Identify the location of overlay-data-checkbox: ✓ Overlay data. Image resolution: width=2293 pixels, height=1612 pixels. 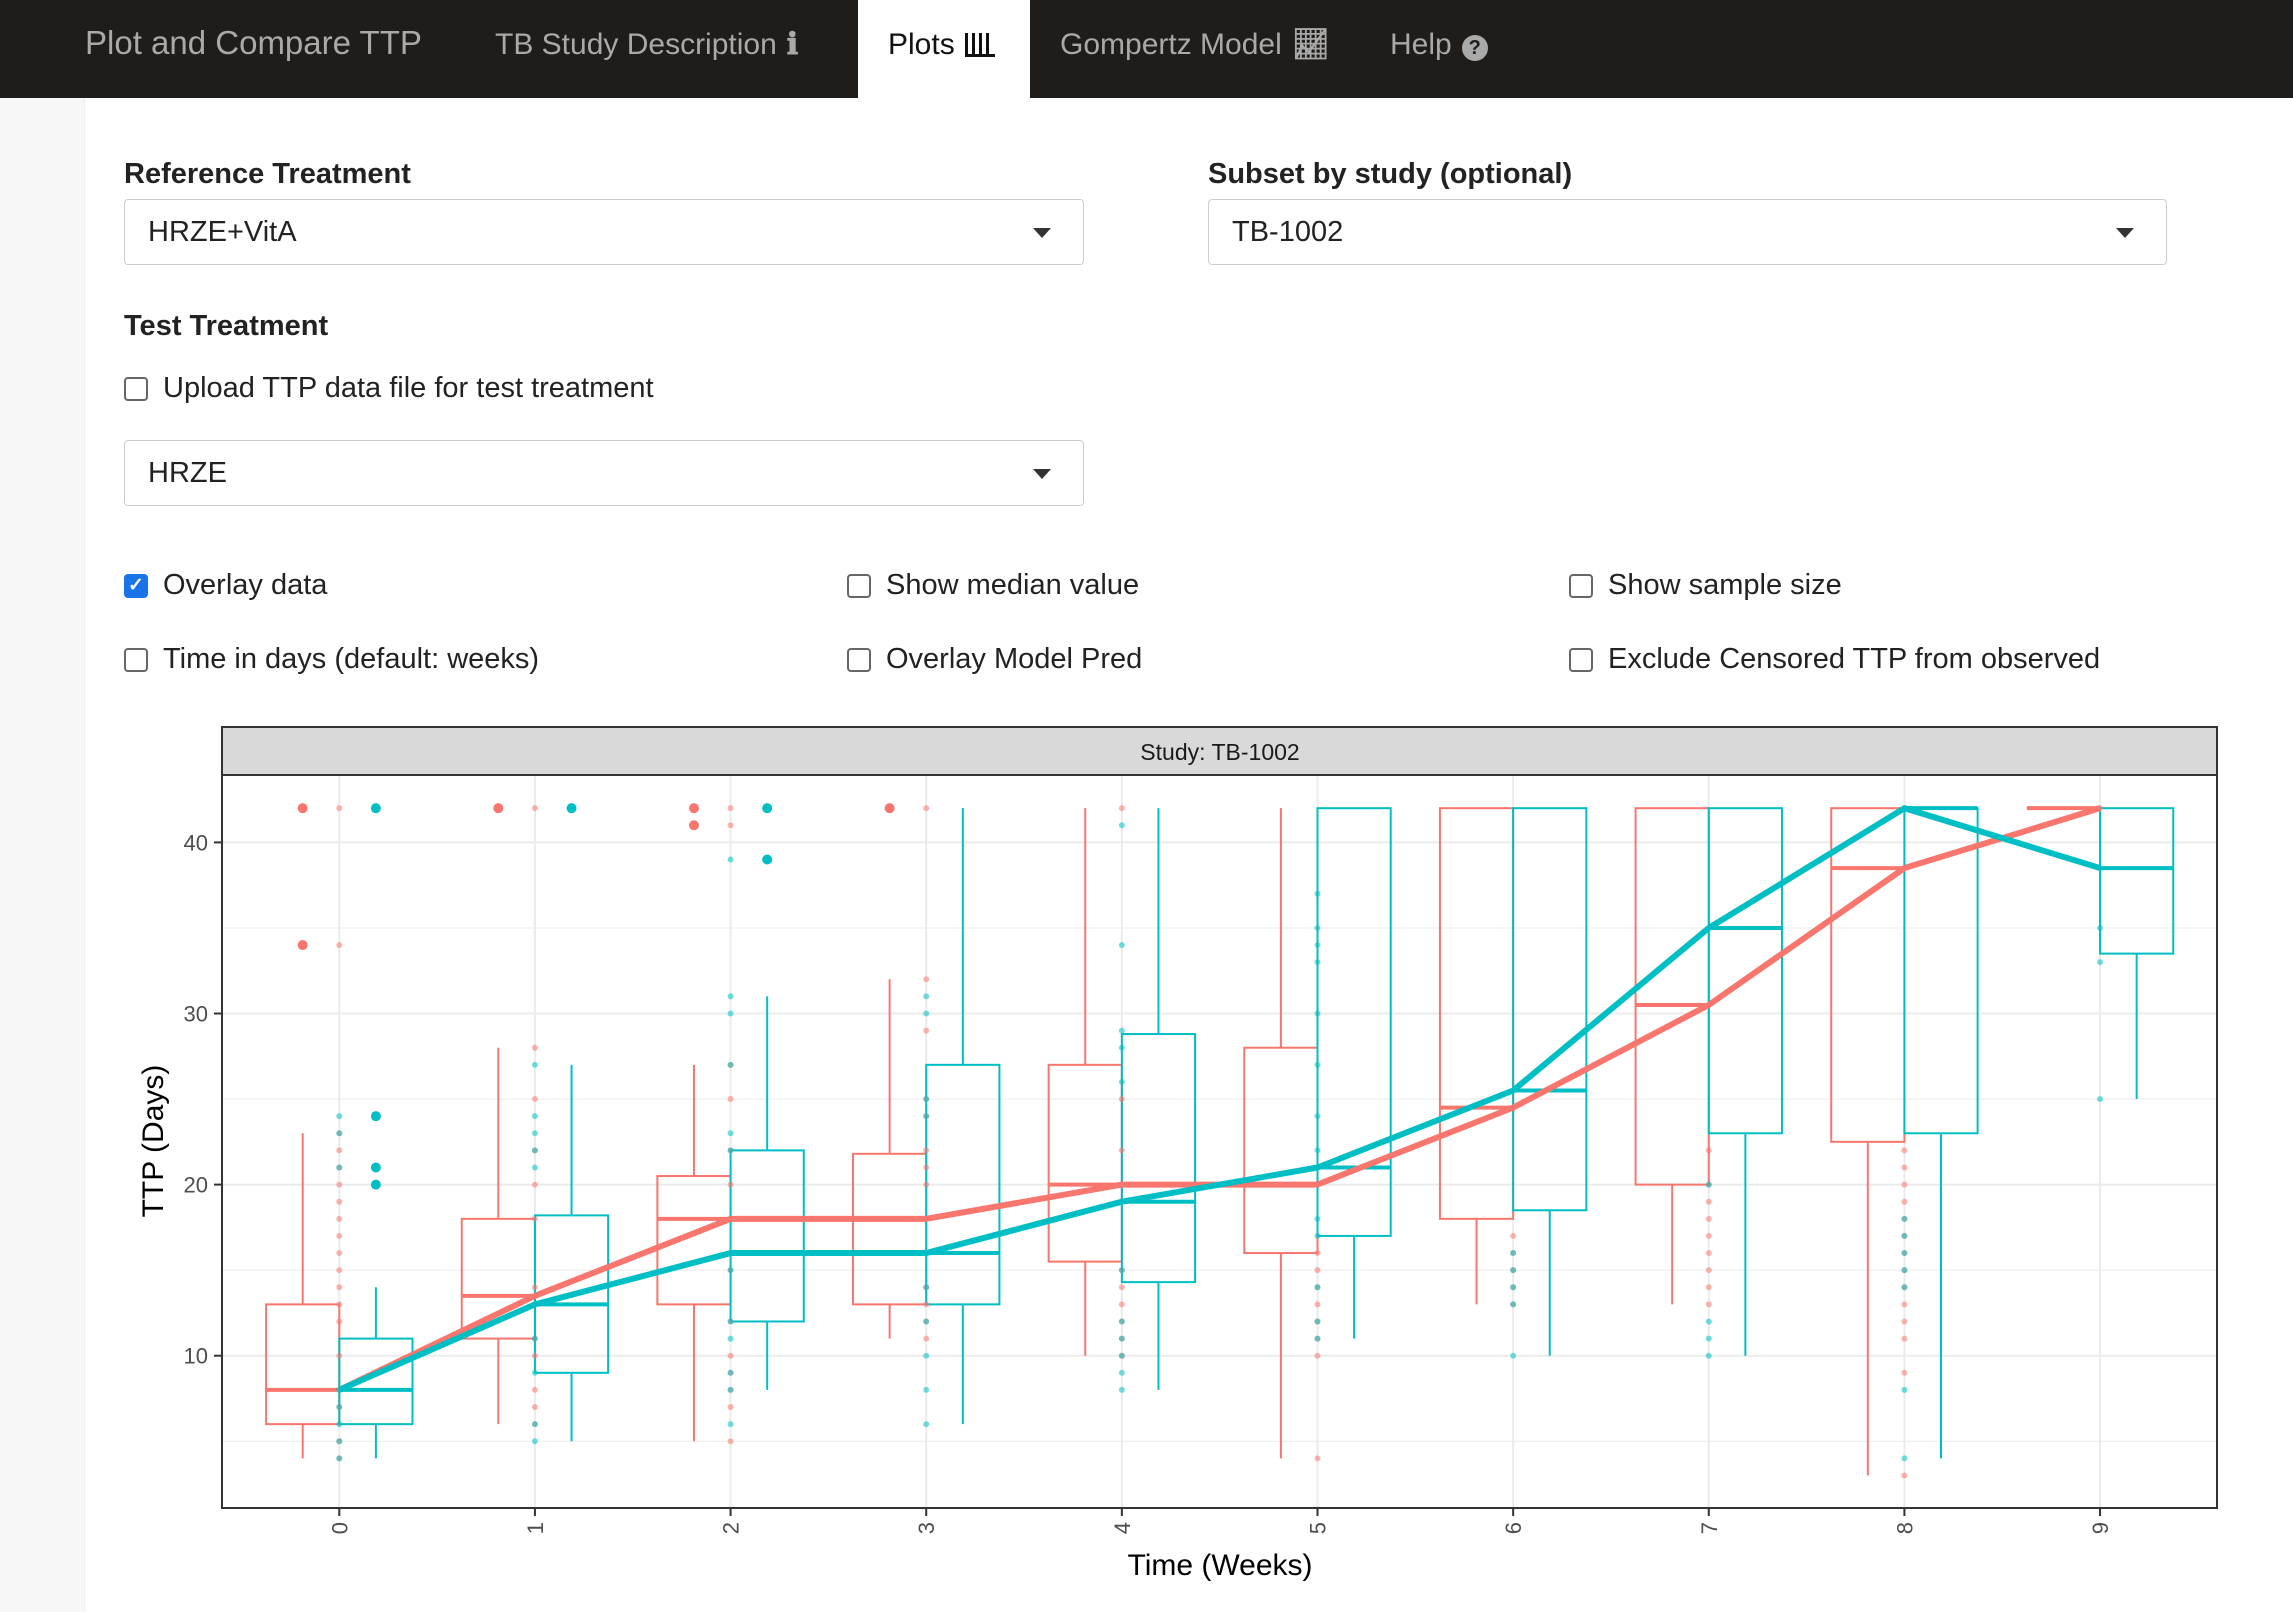
(225, 585).